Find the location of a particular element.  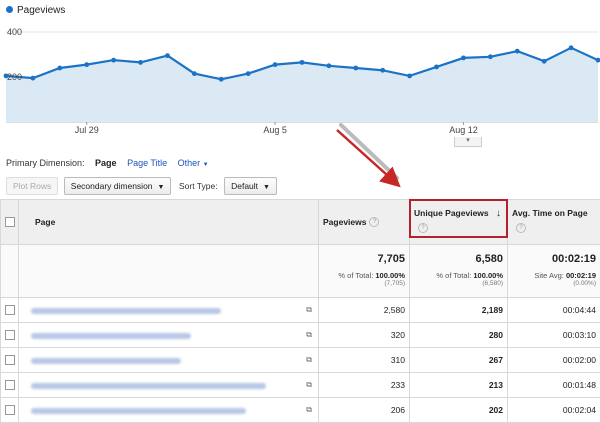

select-all-checkbox is located at coordinates (10, 222).